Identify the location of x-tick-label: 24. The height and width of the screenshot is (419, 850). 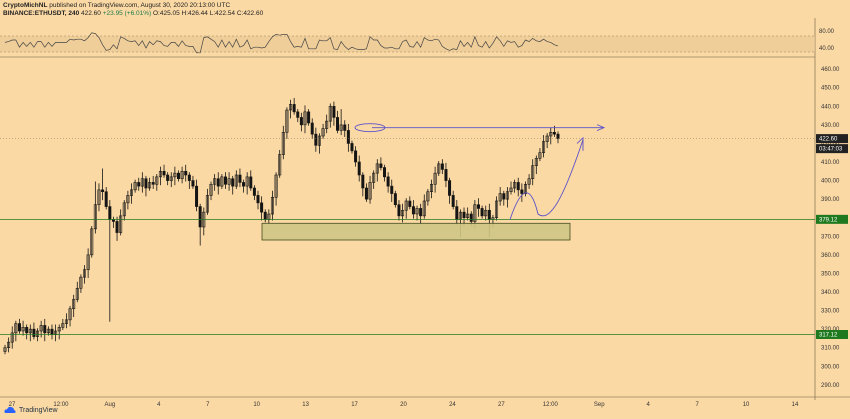
(452, 405).